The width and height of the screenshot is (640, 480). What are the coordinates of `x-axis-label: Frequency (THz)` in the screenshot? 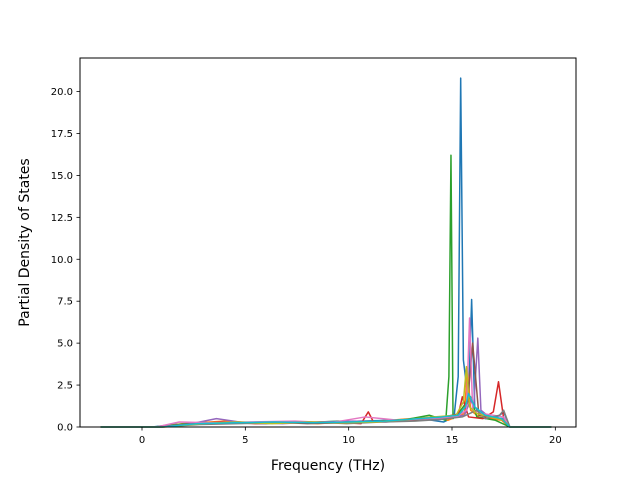 It's located at (328, 466).